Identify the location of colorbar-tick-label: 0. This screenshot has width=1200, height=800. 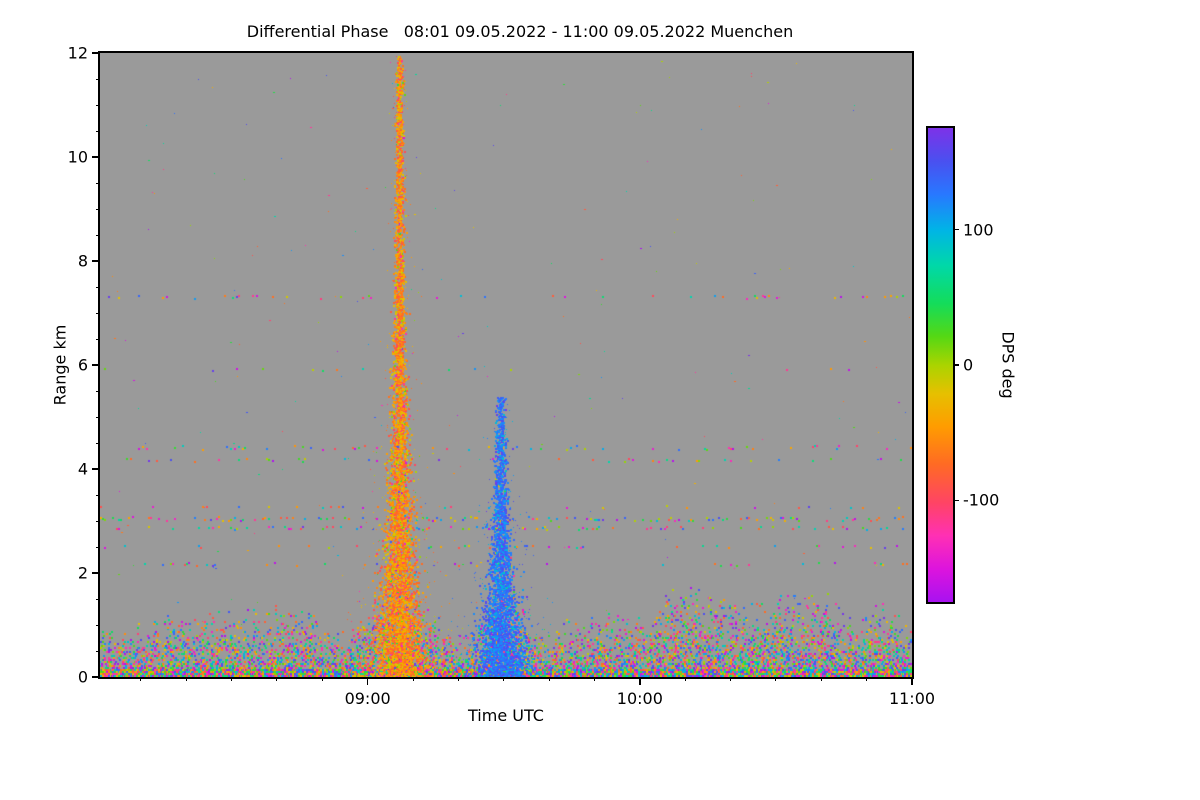
(968, 365).